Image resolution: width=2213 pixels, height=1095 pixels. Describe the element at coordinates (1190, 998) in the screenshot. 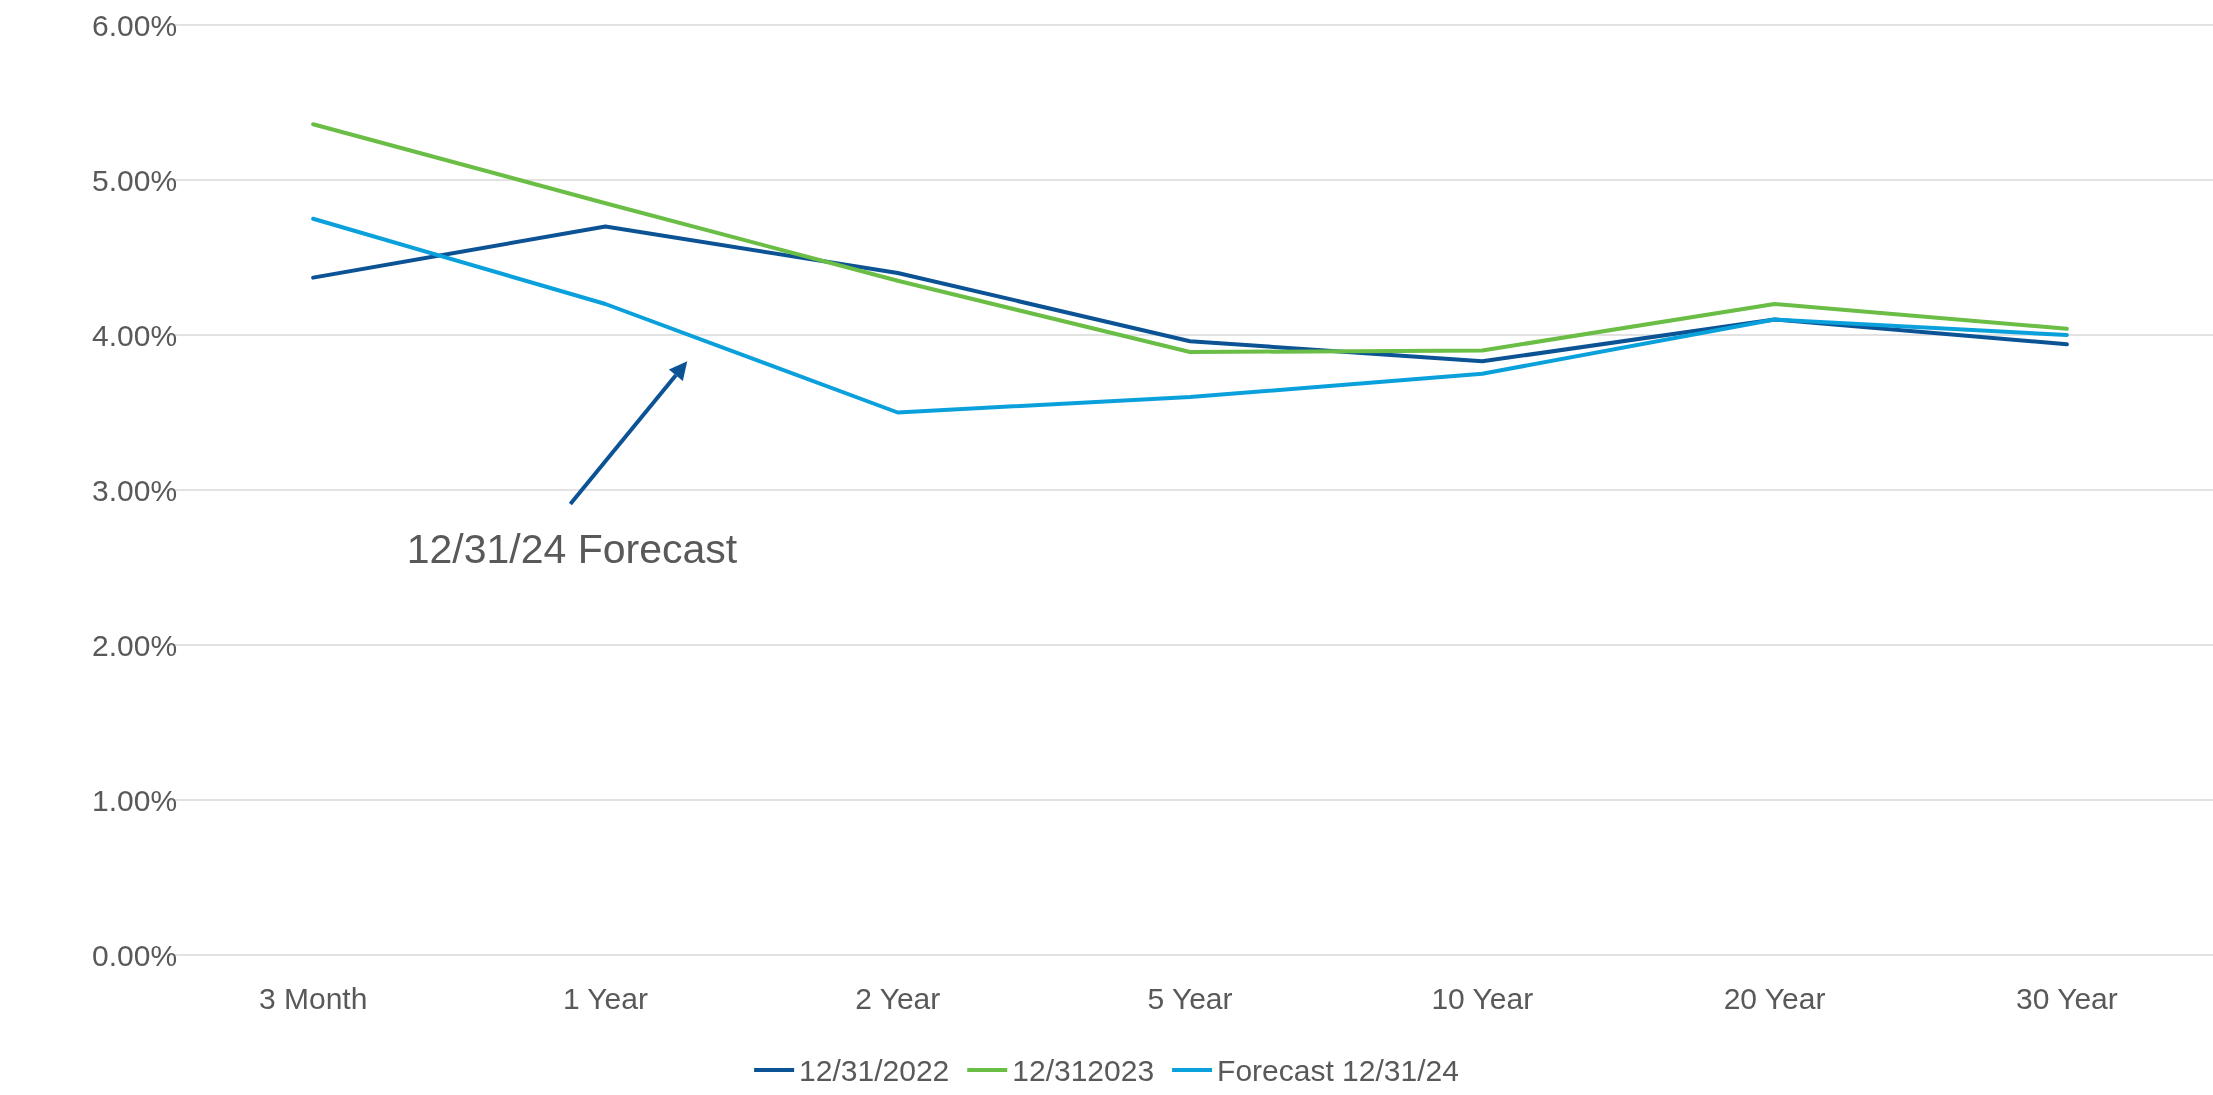

I see `x-tick-label: 5 Year` at that location.